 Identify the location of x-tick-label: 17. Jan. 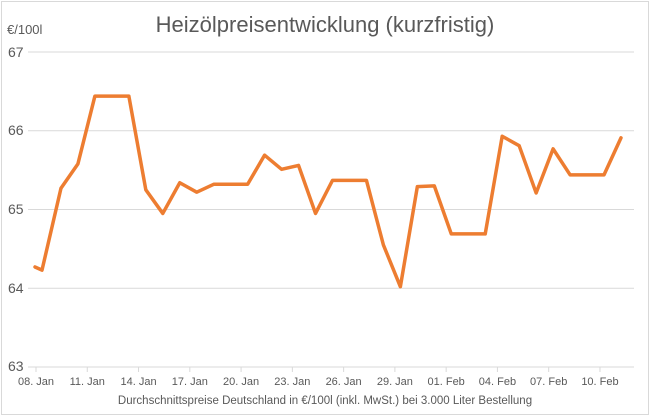
(189, 382).